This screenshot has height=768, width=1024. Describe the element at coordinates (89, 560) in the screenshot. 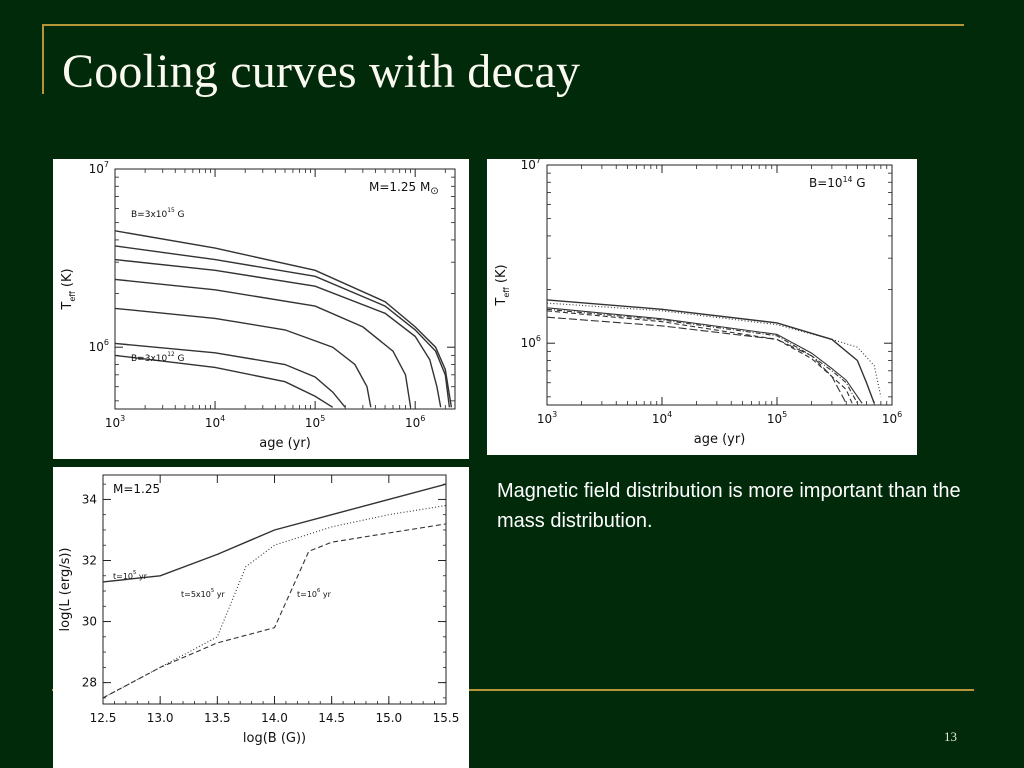

I see `y-tick-label: 32` at that location.